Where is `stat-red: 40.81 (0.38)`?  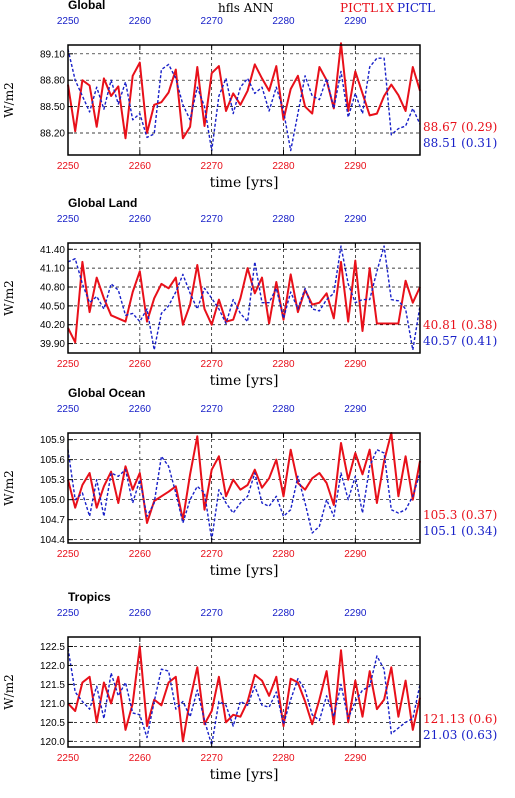 stat-red: 40.81 (0.38) is located at coordinates (460, 325).